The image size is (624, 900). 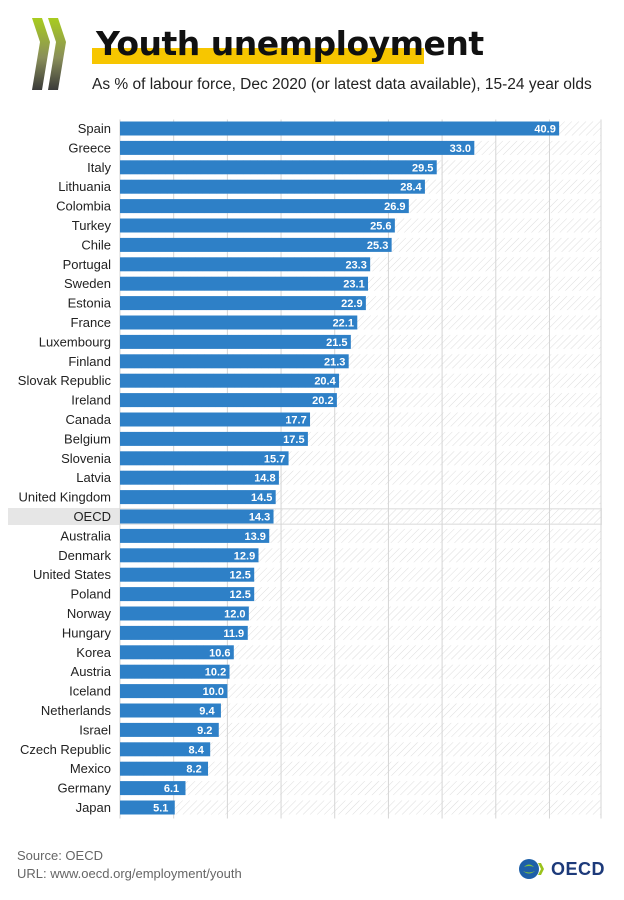 What do you see at coordinates (129, 873) in the screenshot?
I see `source-url-link: URL: www.oecd.org/employment/youth` at bounding box center [129, 873].